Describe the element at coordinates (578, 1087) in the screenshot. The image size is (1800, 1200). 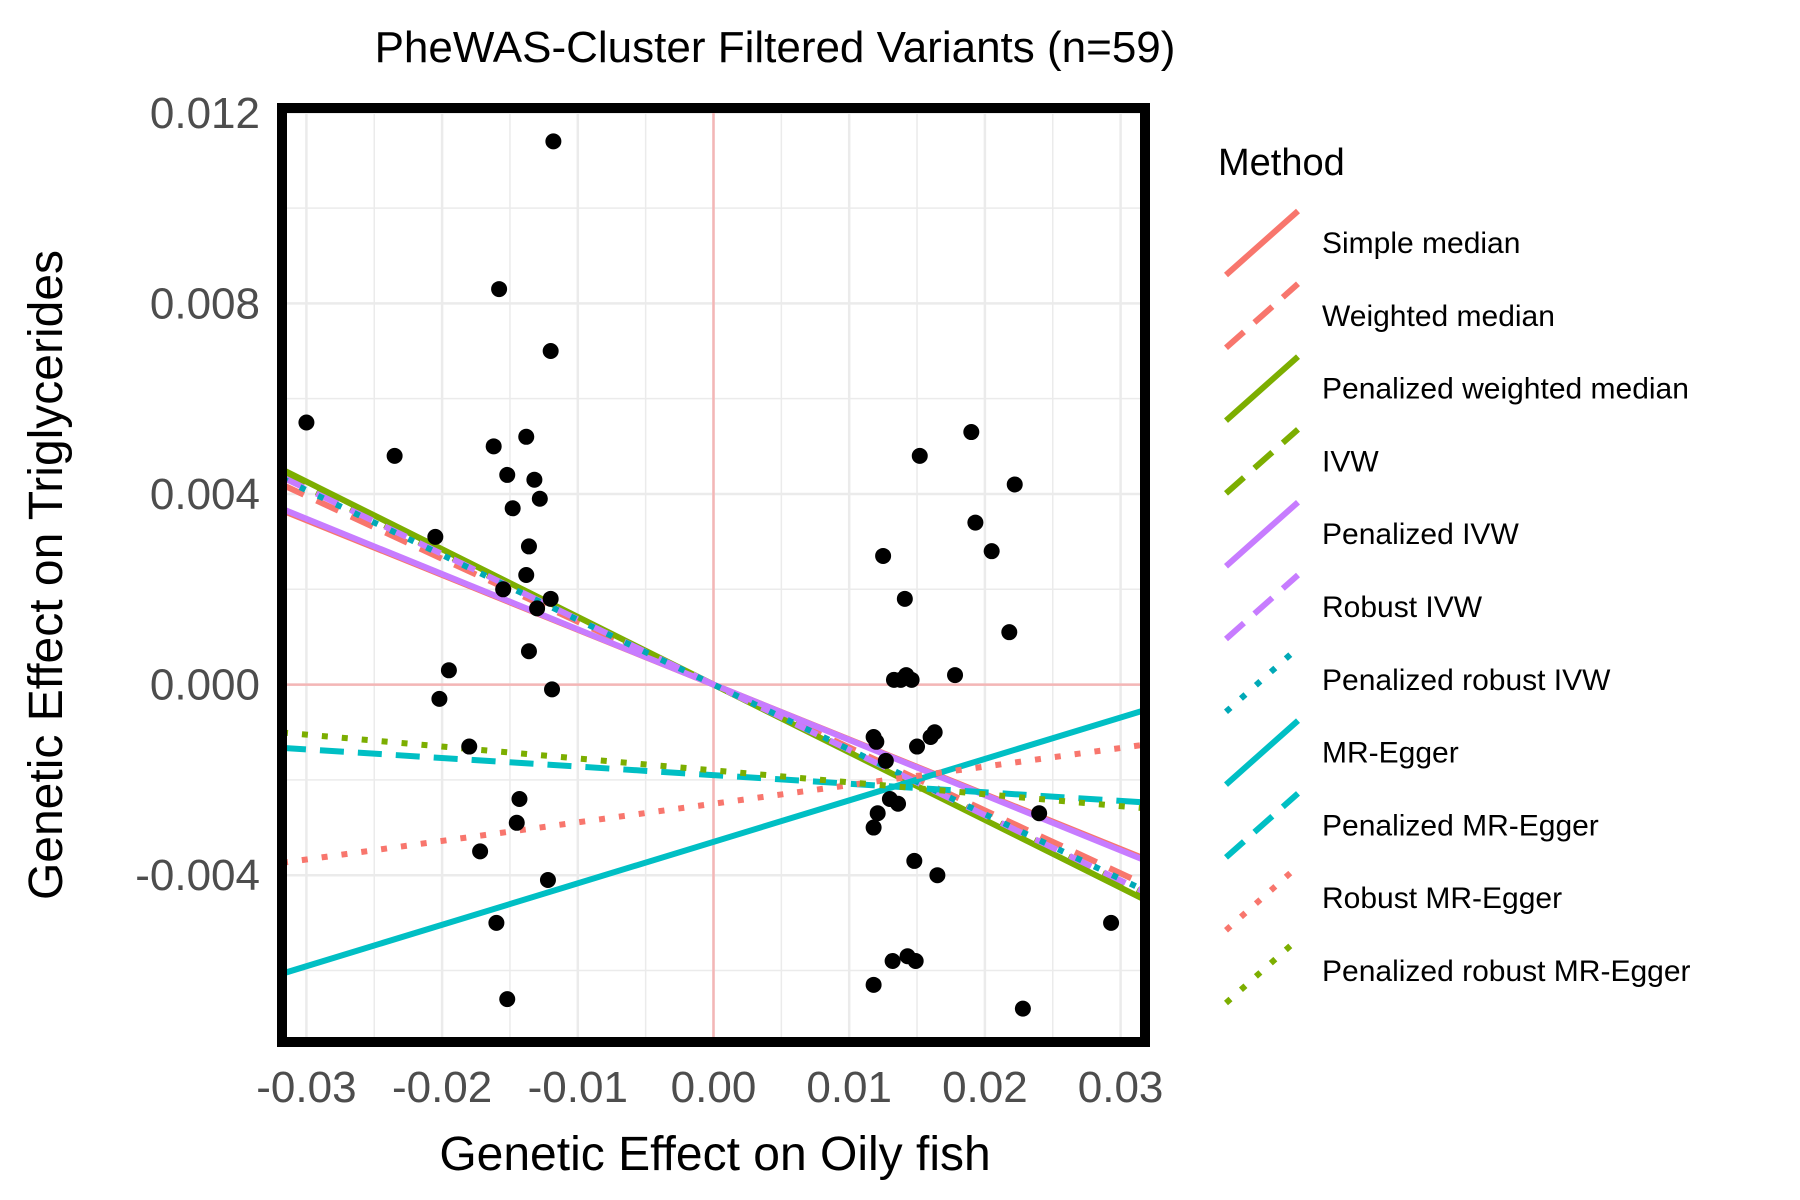
I see `x-tick-label: -0.01` at that location.